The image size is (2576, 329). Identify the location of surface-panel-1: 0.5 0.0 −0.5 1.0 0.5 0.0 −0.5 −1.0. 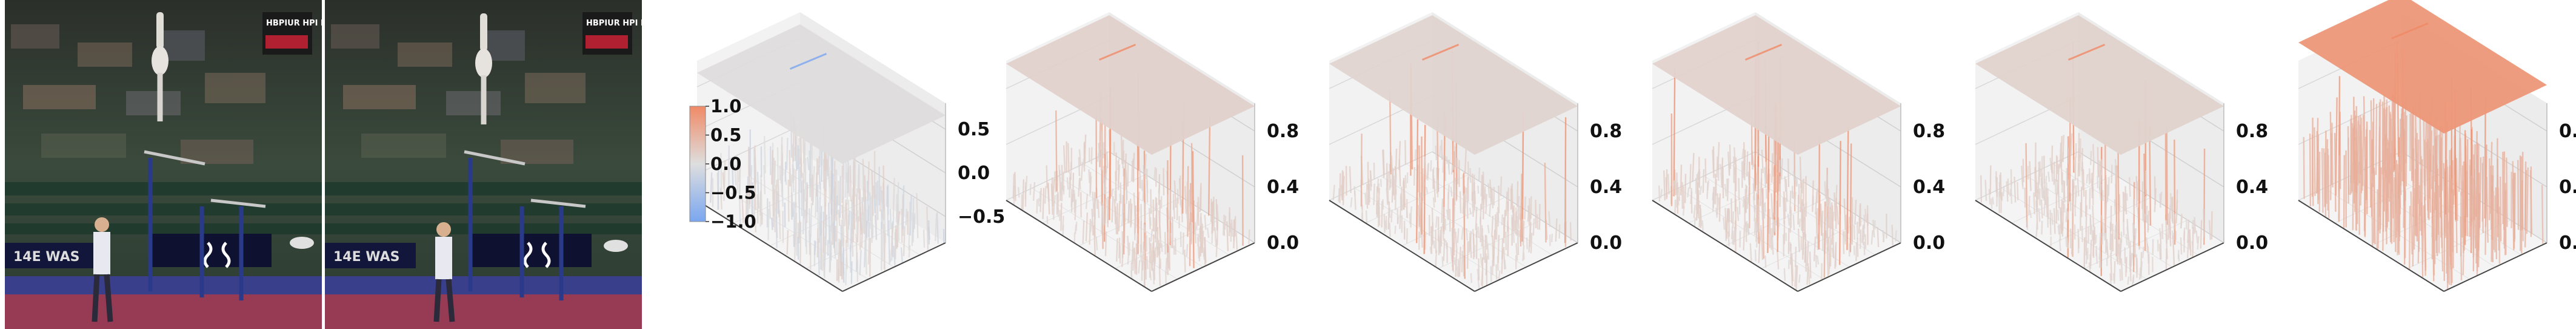
(836, 164).